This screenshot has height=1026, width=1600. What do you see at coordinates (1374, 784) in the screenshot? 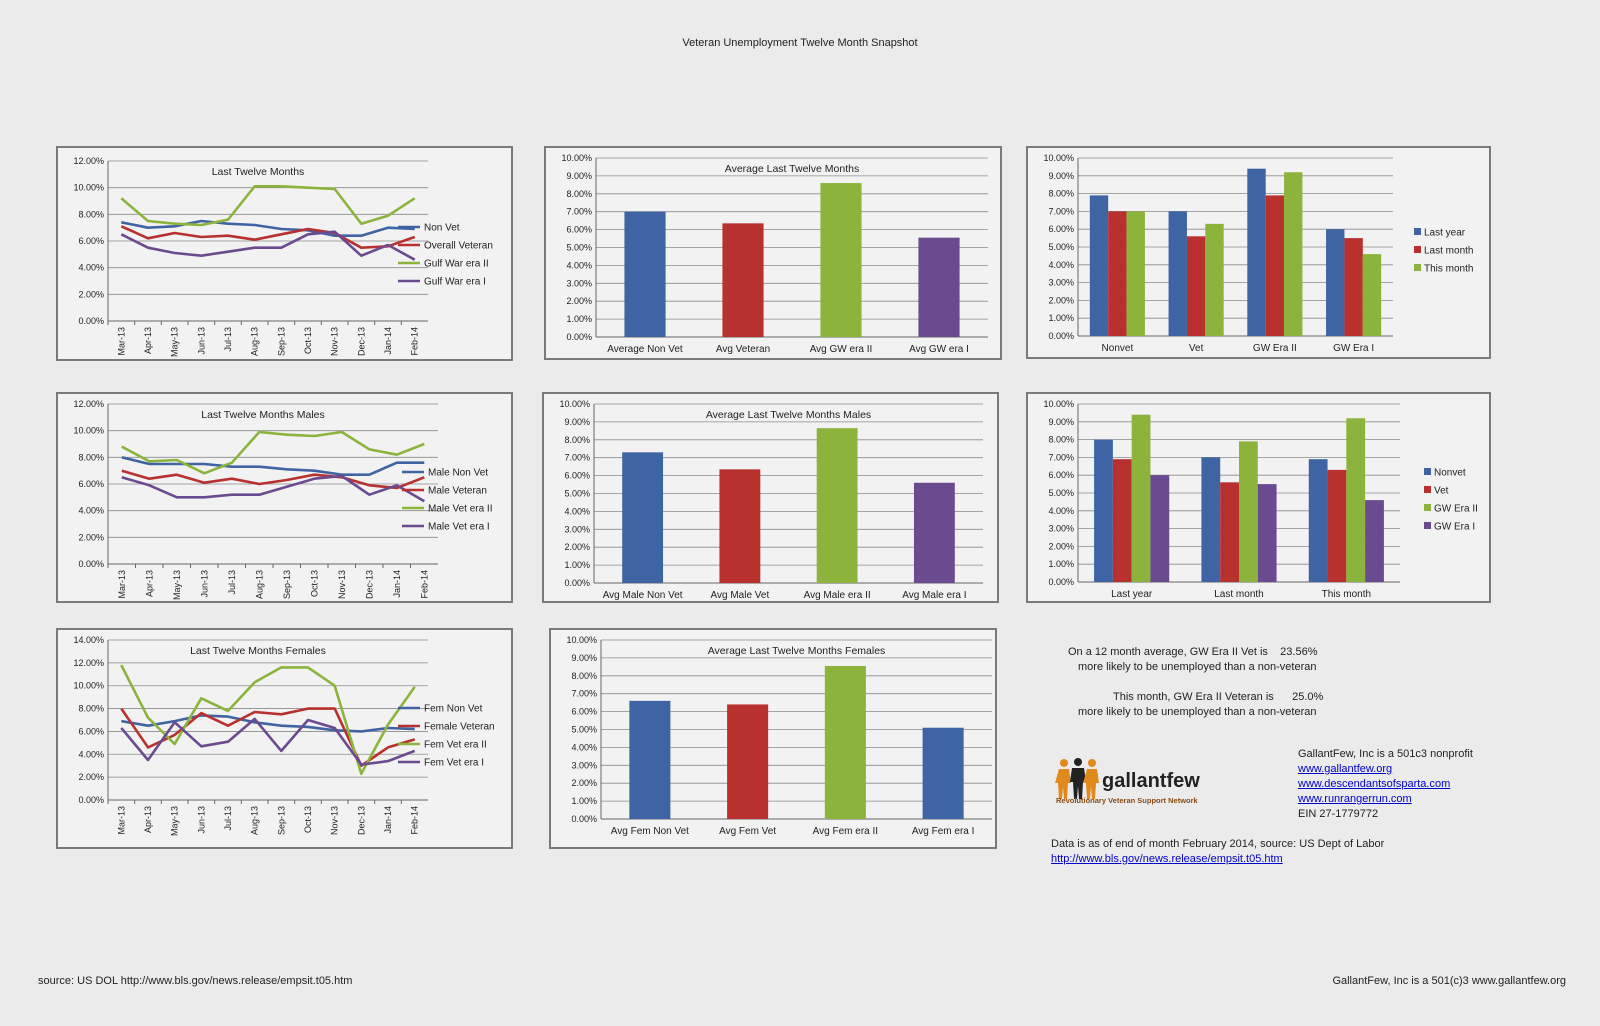
I see `link-descendantsofsparta: www.descendantsofsparta.com` at bounding box center [1374, 784].